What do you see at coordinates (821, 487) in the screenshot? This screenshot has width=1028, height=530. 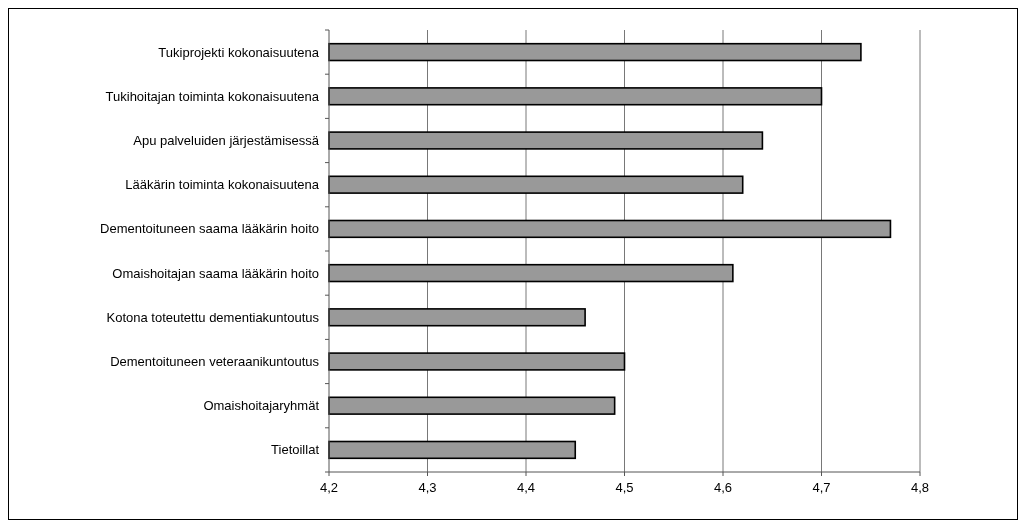 I see `x-tick-label: 4,7` at bounding box center [821, 487].